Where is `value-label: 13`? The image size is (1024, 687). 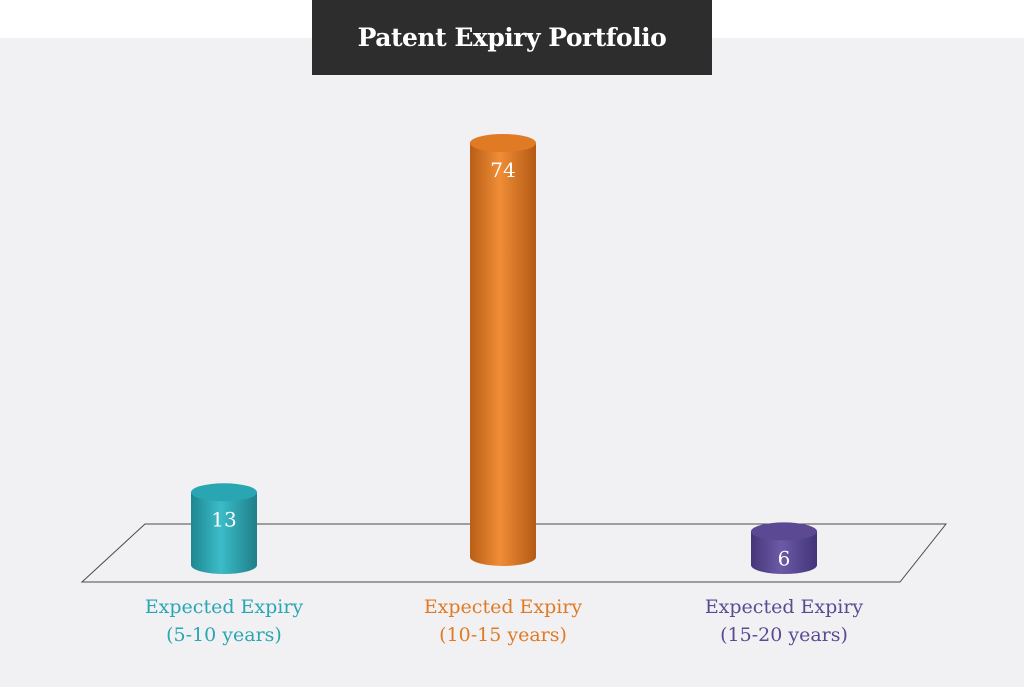
value-label: 13 is located at coordinates (223, 519).